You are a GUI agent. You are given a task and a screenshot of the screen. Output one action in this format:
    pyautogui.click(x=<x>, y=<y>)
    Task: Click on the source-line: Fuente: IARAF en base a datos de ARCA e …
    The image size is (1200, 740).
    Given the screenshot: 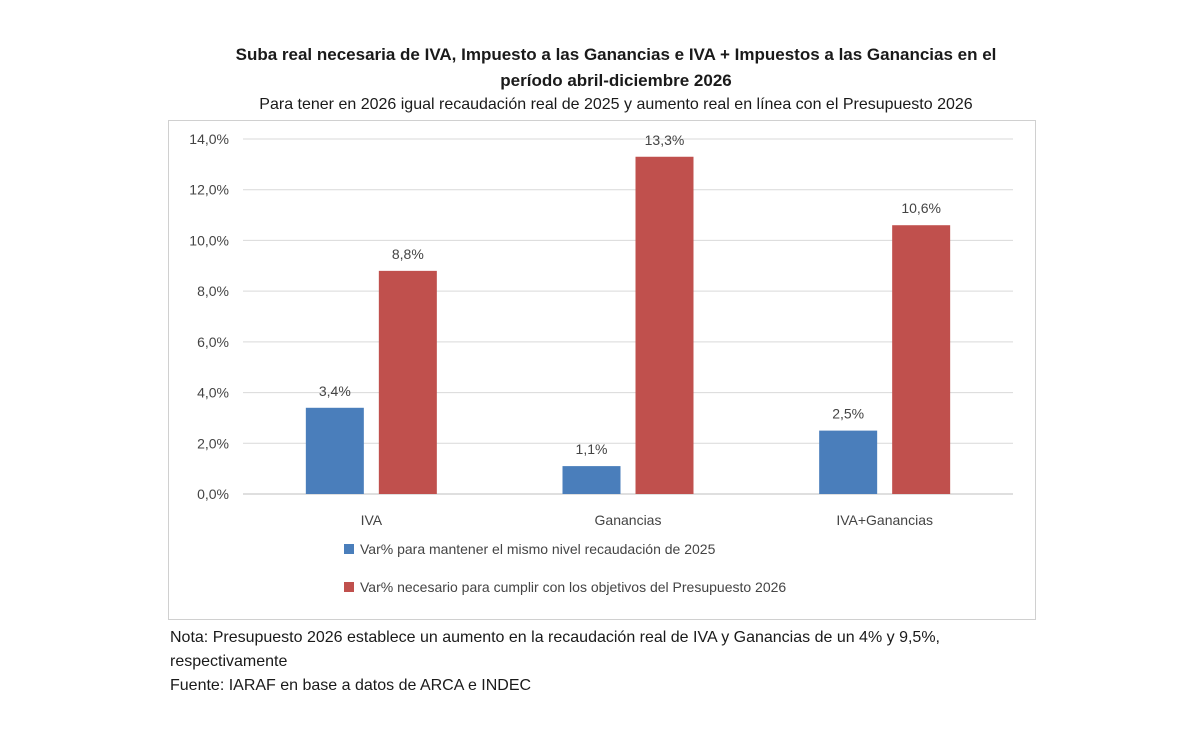 What is the action you would take?
    pyautogui.click(x=351, y=685)
    